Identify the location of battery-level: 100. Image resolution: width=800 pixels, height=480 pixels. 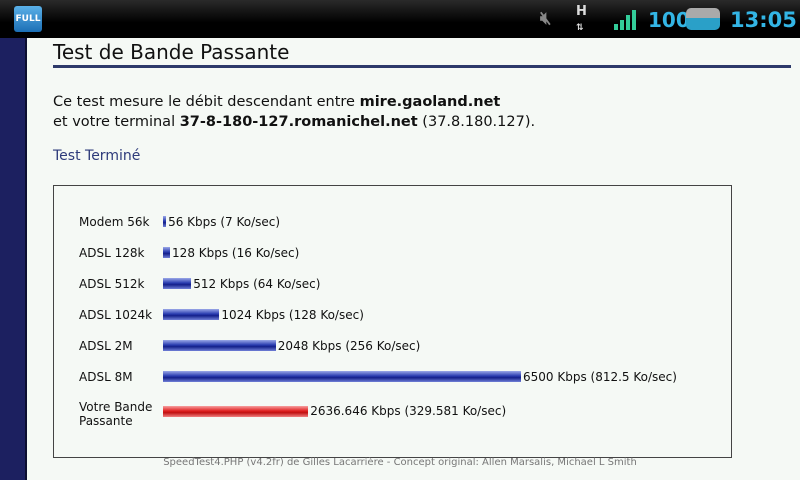
(669, 20).